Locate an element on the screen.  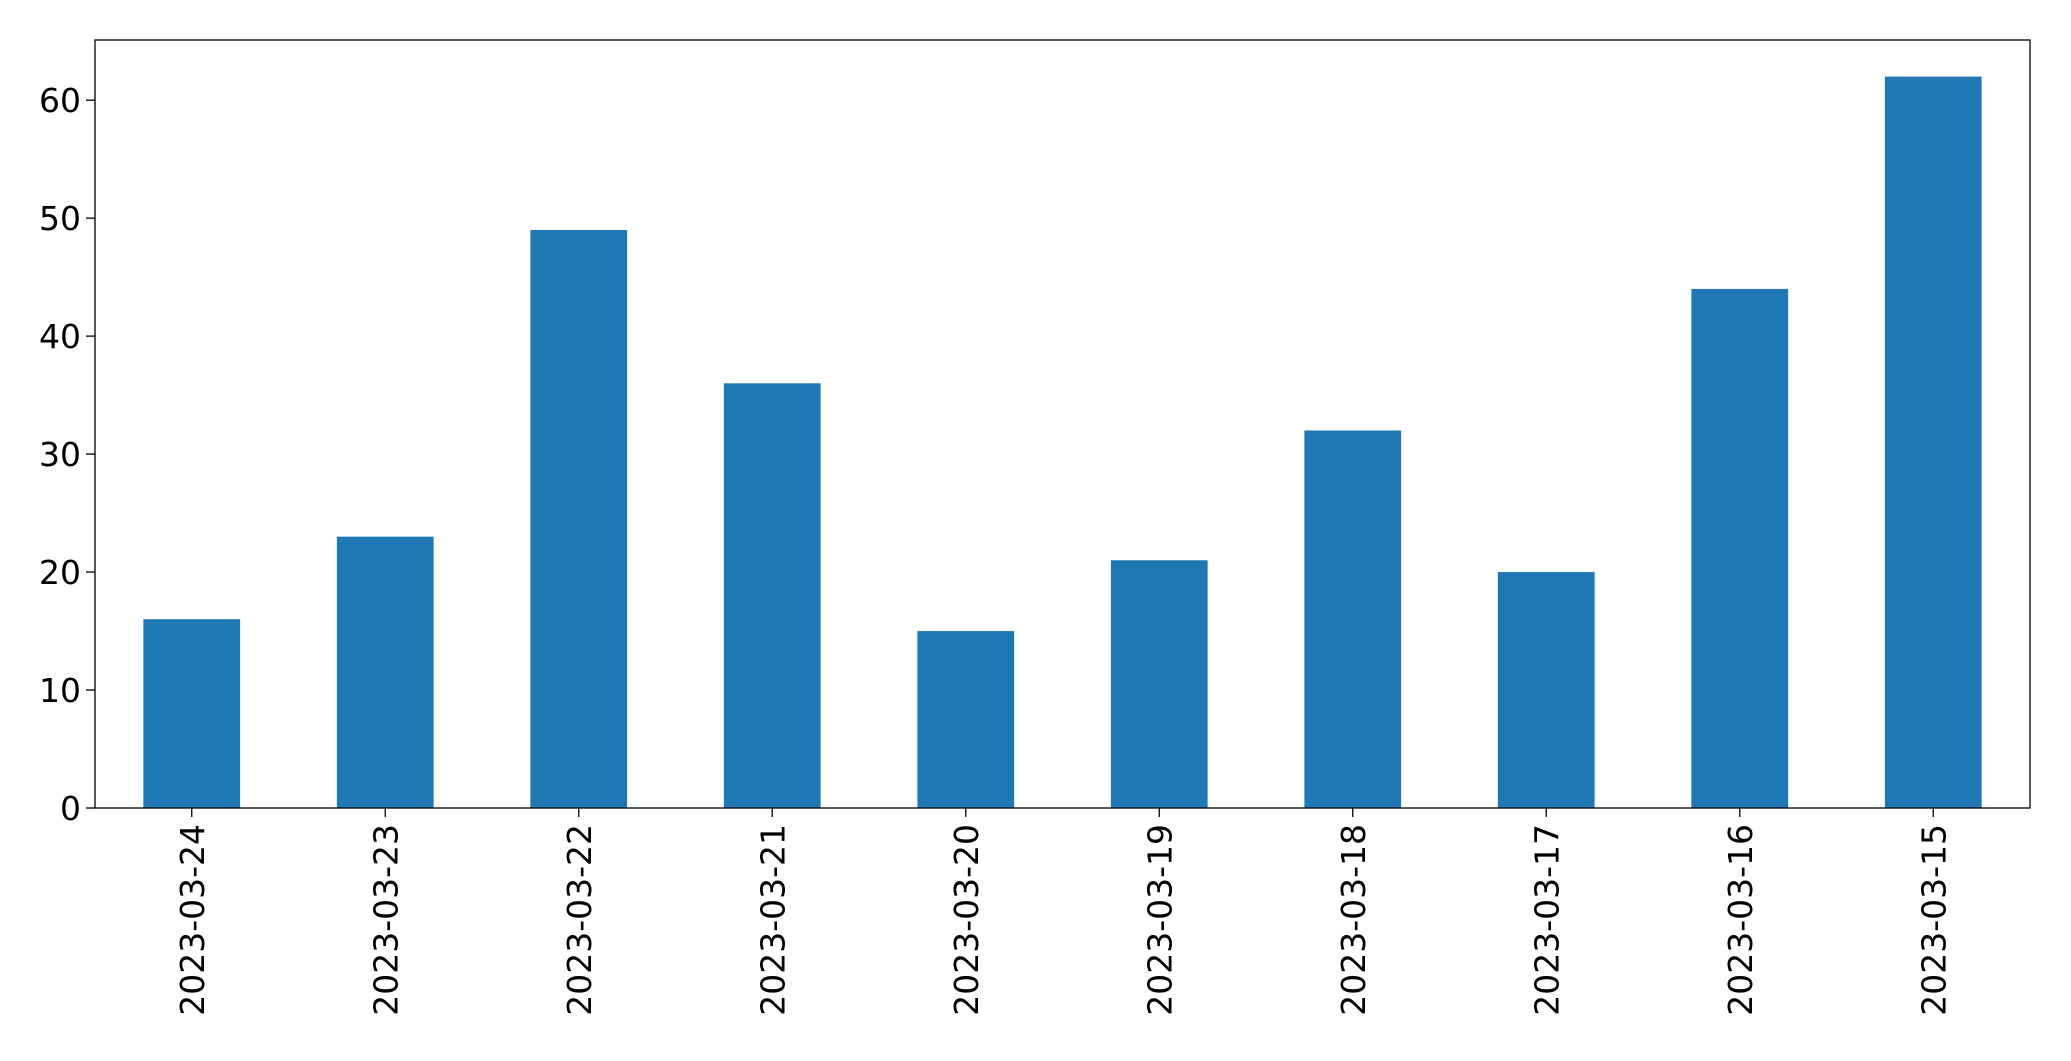
y-tick-label: 30 is located at coordinates (60, 454).